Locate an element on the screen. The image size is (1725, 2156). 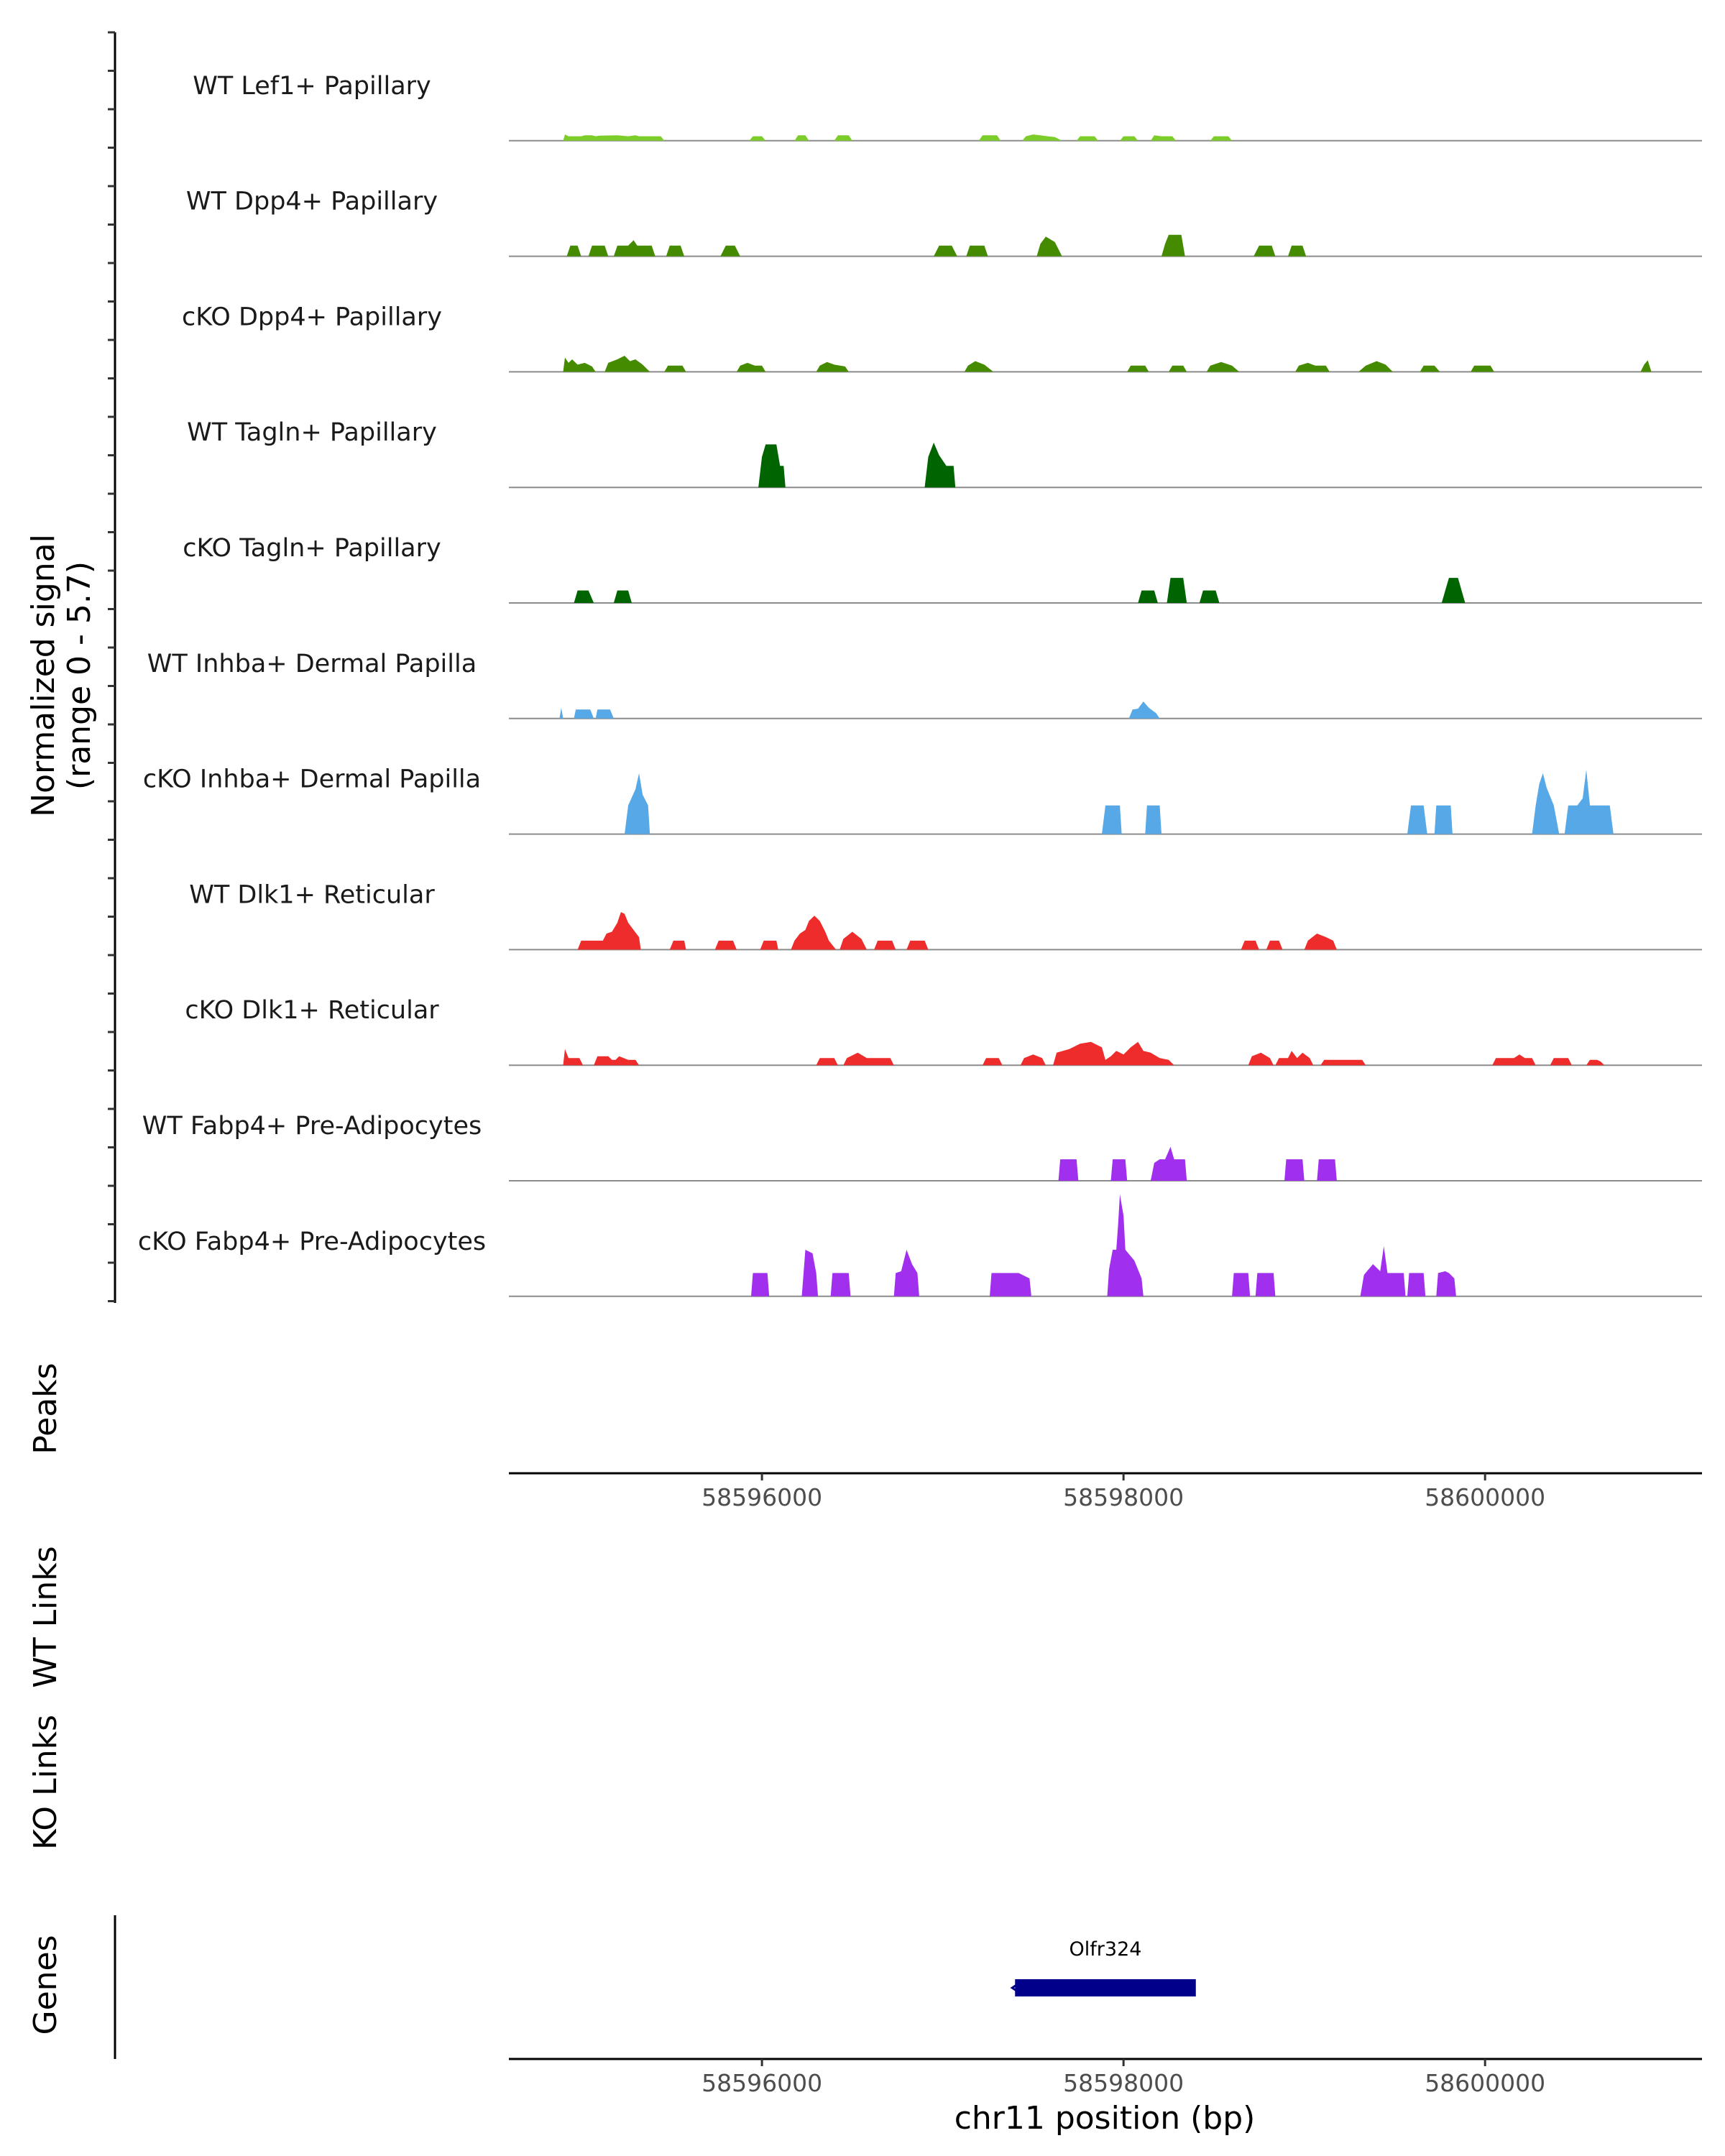
genes-x-axis: 58596000 58598000 58600000 is located at coordinates (1123, 2078).